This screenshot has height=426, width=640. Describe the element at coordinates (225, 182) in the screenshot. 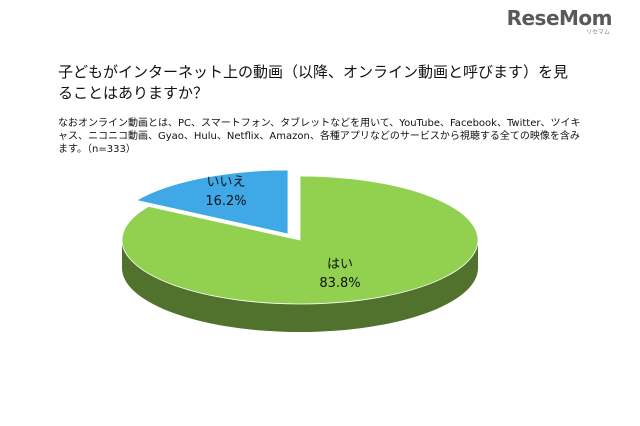

I see `pie-label-name-1: いいえ` at that location.